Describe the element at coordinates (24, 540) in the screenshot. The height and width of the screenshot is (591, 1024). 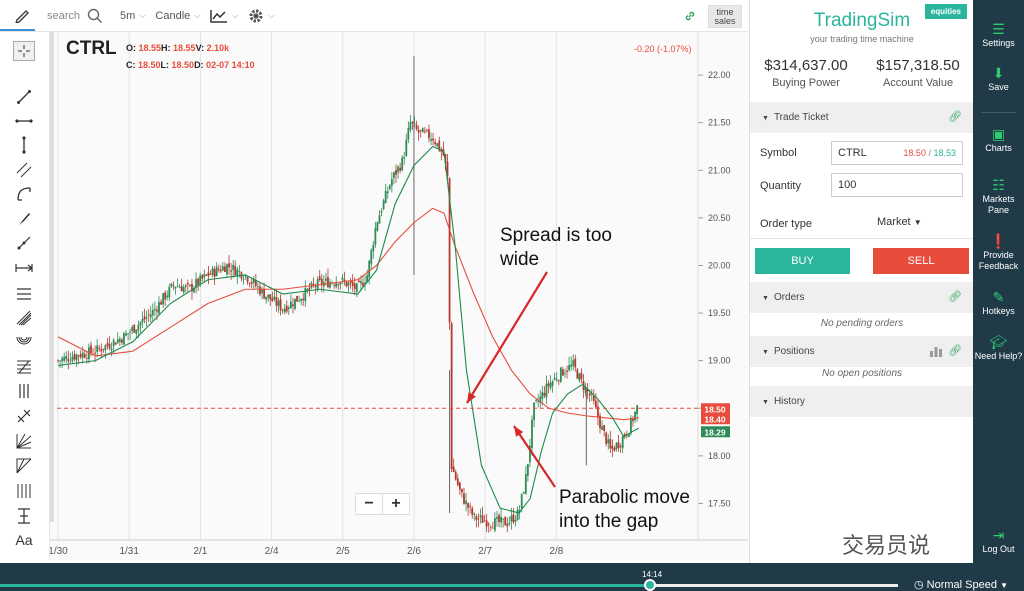
I see `text-tool: Aa` at that location.